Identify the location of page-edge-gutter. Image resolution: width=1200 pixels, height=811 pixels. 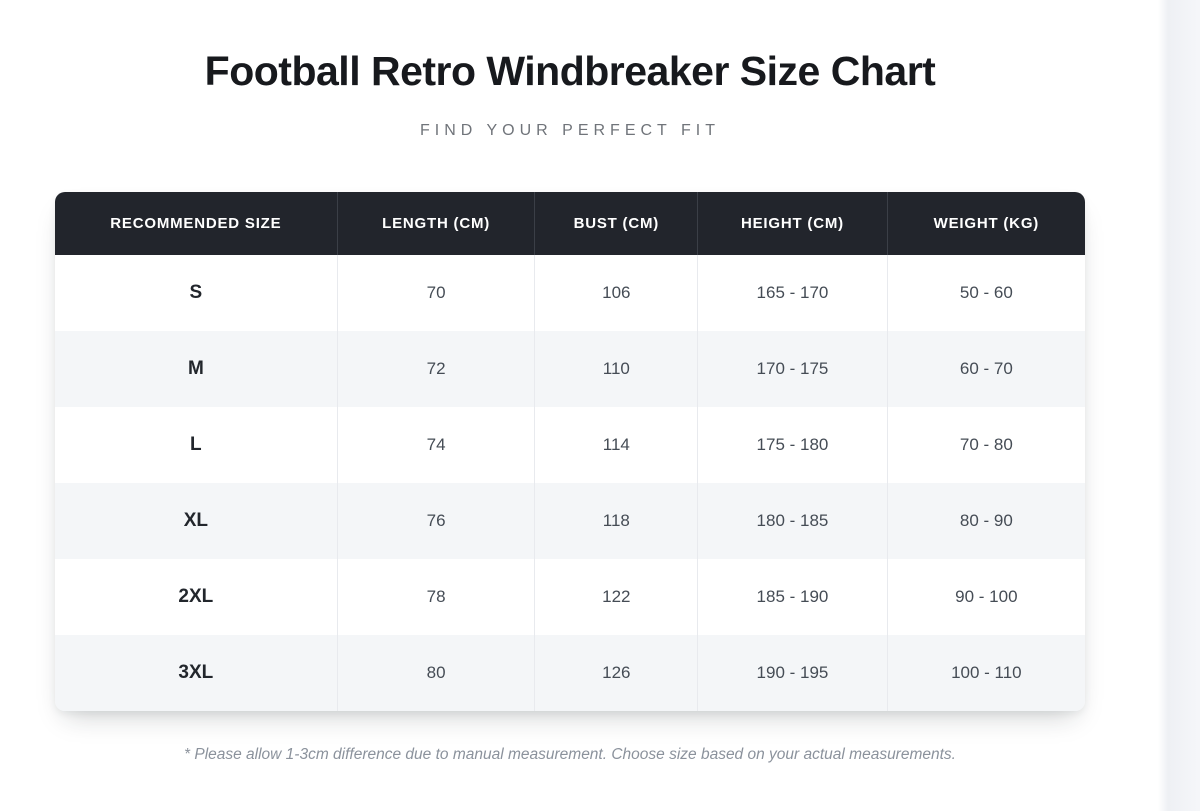
(1179, 405).